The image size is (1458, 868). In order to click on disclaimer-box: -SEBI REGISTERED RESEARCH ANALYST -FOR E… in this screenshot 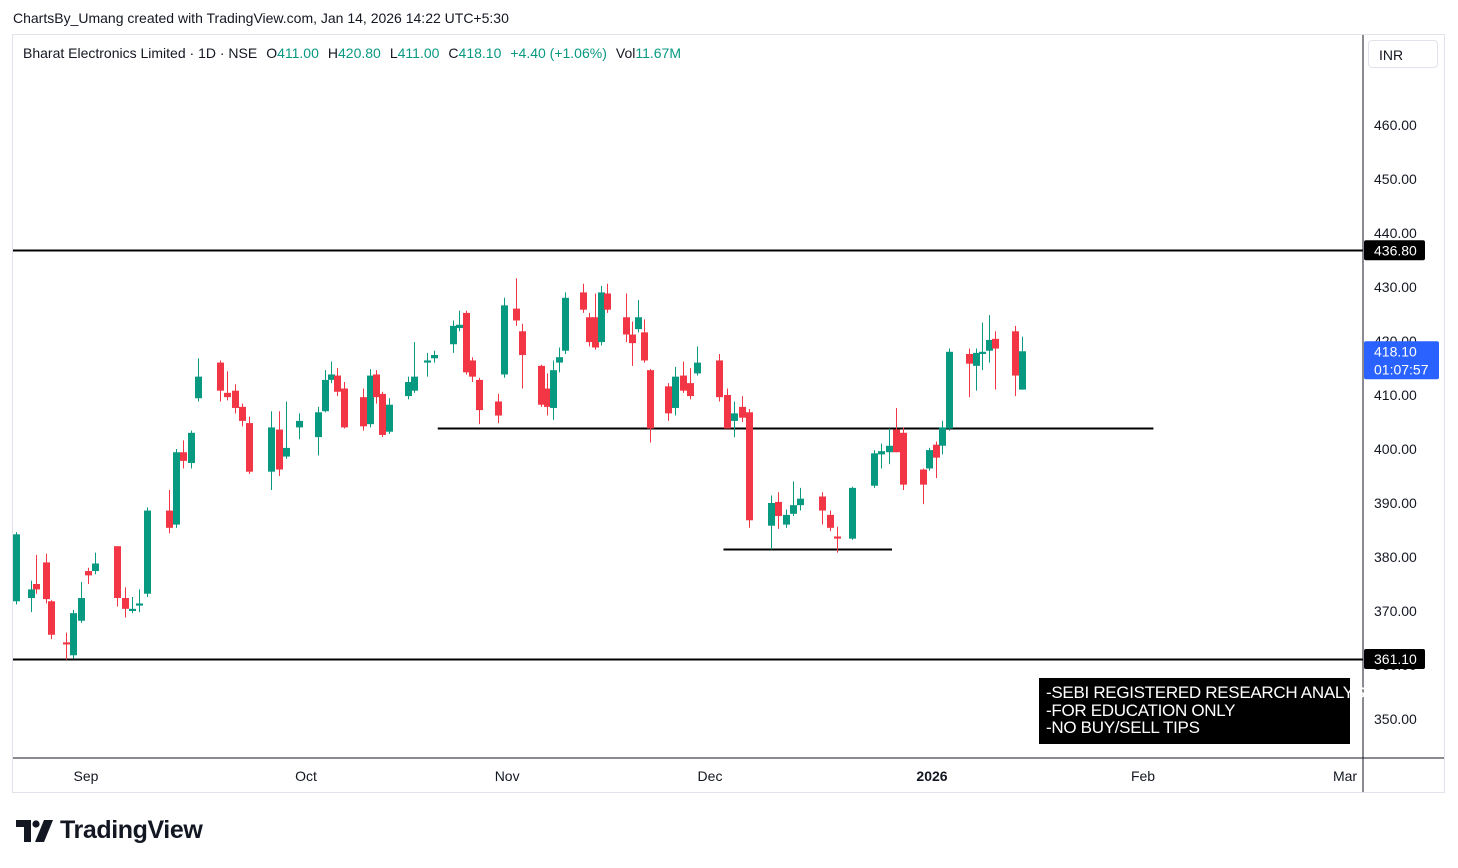, I will do `click(1207, 711)`.